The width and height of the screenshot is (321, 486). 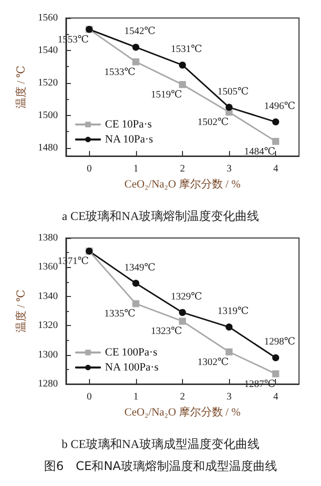 What do you see at coordinates (280, 342) in the screenshot?
I see `data-label: 1298℃` at bounding box center [280, 342].